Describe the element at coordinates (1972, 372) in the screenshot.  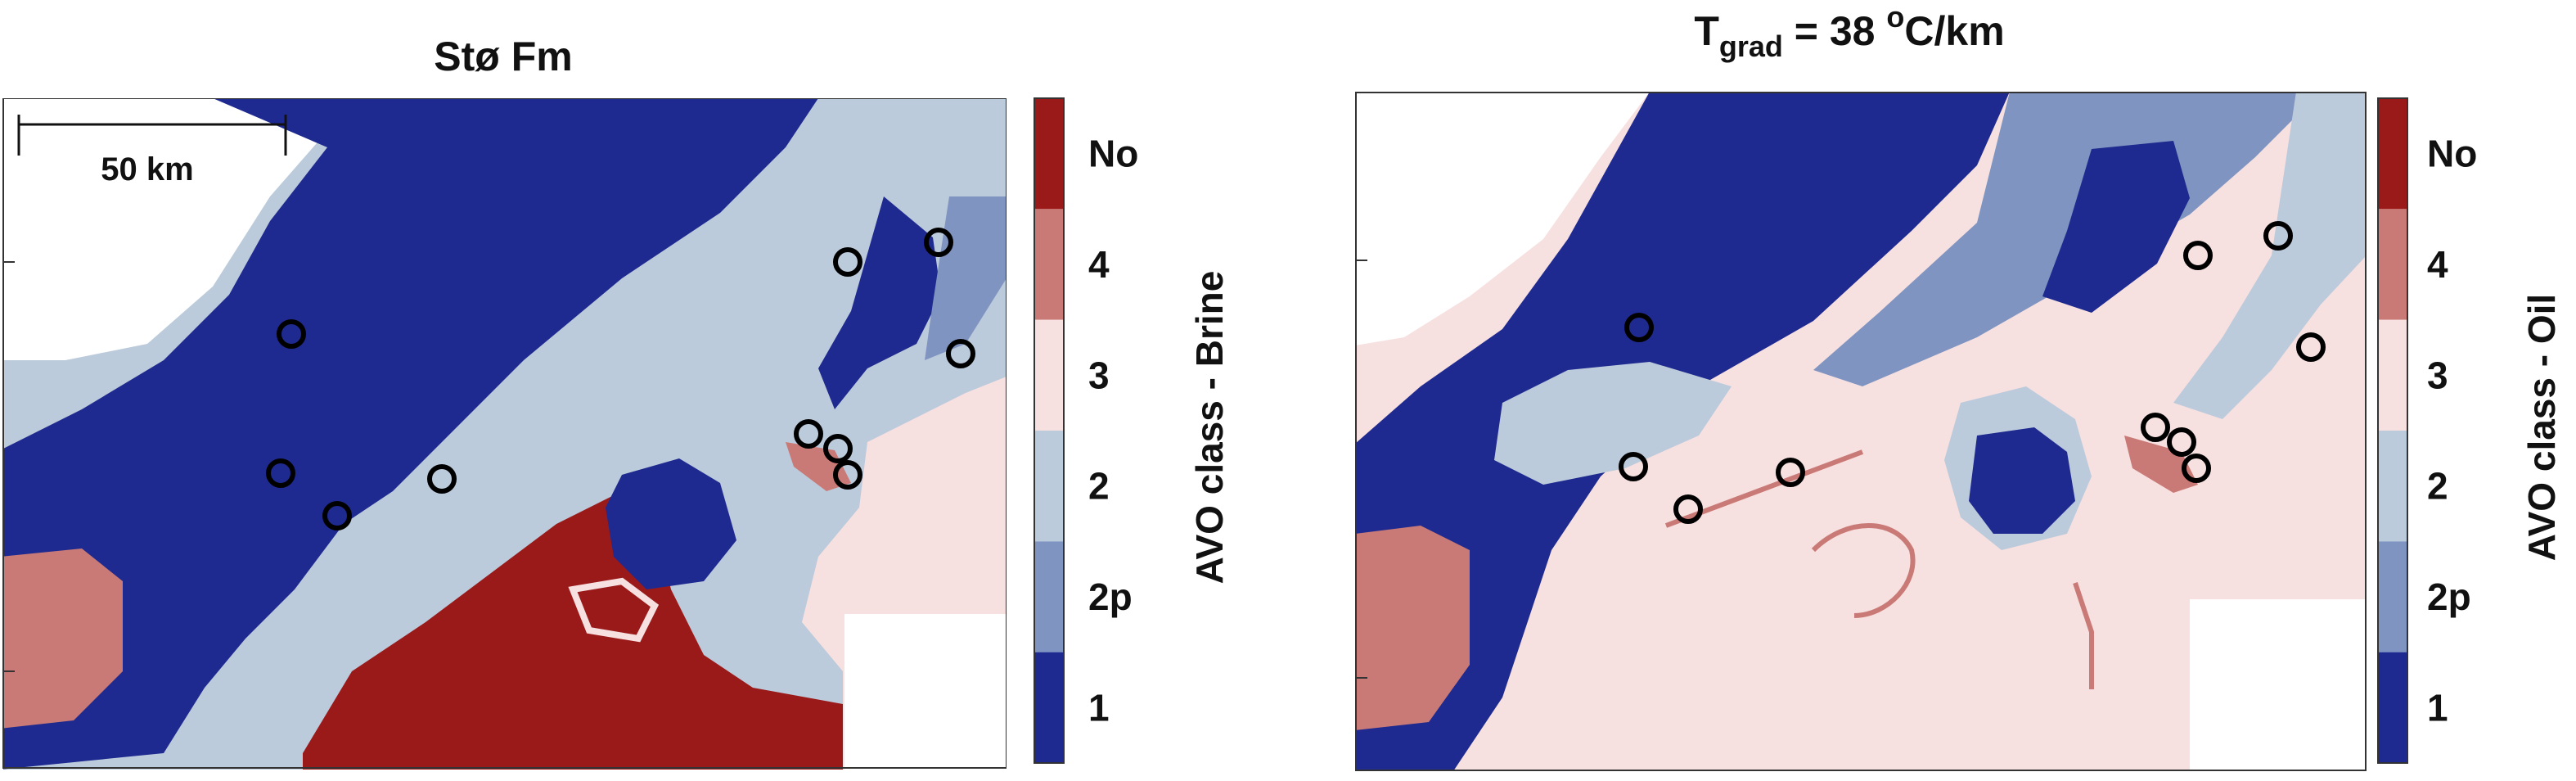
I see `right-well-markers` at that location.